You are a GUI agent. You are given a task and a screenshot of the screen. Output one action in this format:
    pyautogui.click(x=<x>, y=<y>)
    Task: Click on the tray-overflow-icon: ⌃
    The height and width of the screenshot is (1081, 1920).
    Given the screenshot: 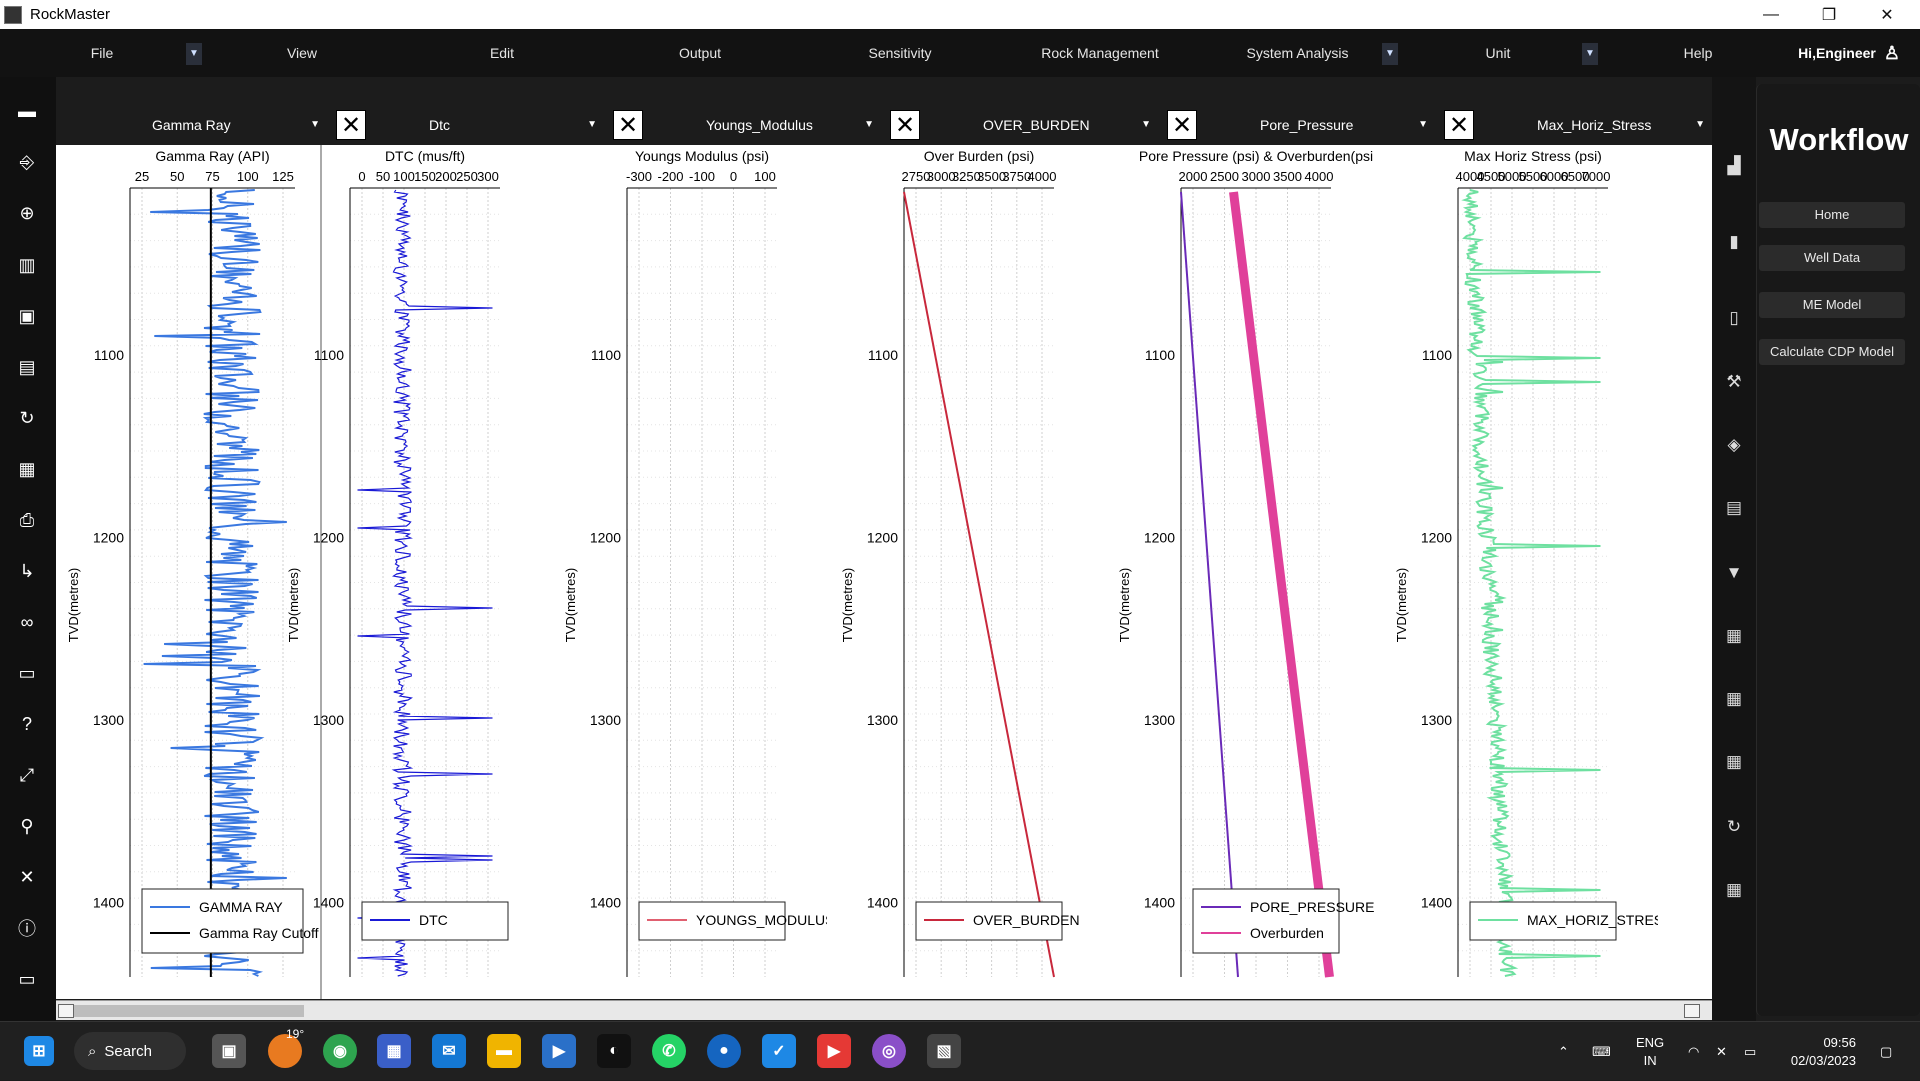 What is the action you would take?
    pyautogui.click(x=1563, y=1051)
    